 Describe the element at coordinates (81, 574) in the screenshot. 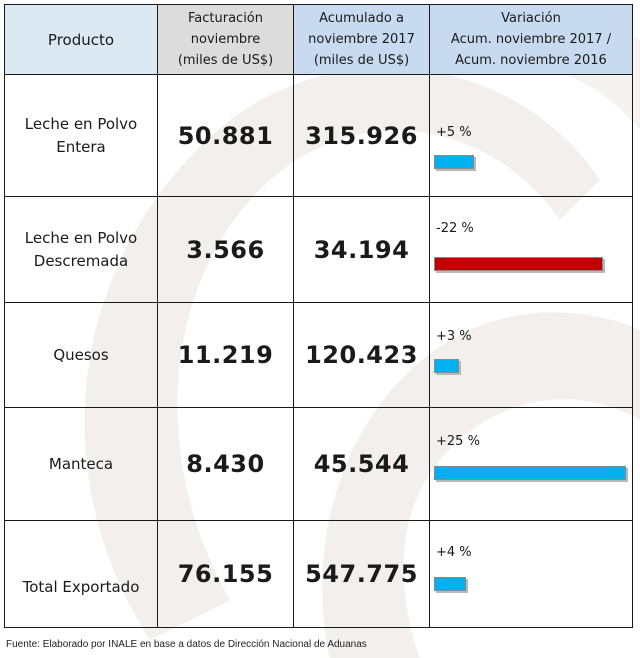

I see `product-cell: Total Exportado` at that location.